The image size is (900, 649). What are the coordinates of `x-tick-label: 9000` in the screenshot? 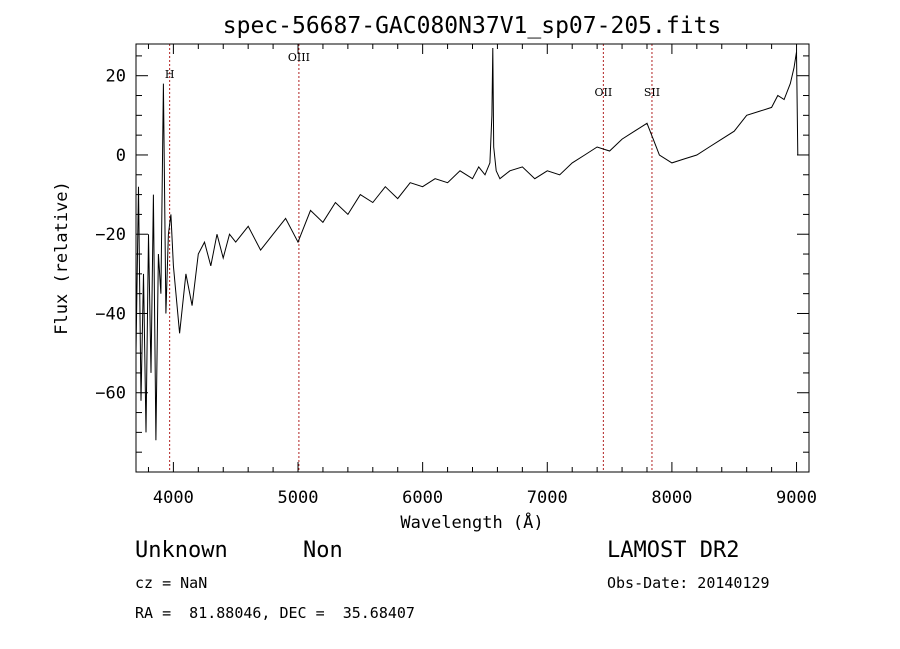 It's located at (796, 498).